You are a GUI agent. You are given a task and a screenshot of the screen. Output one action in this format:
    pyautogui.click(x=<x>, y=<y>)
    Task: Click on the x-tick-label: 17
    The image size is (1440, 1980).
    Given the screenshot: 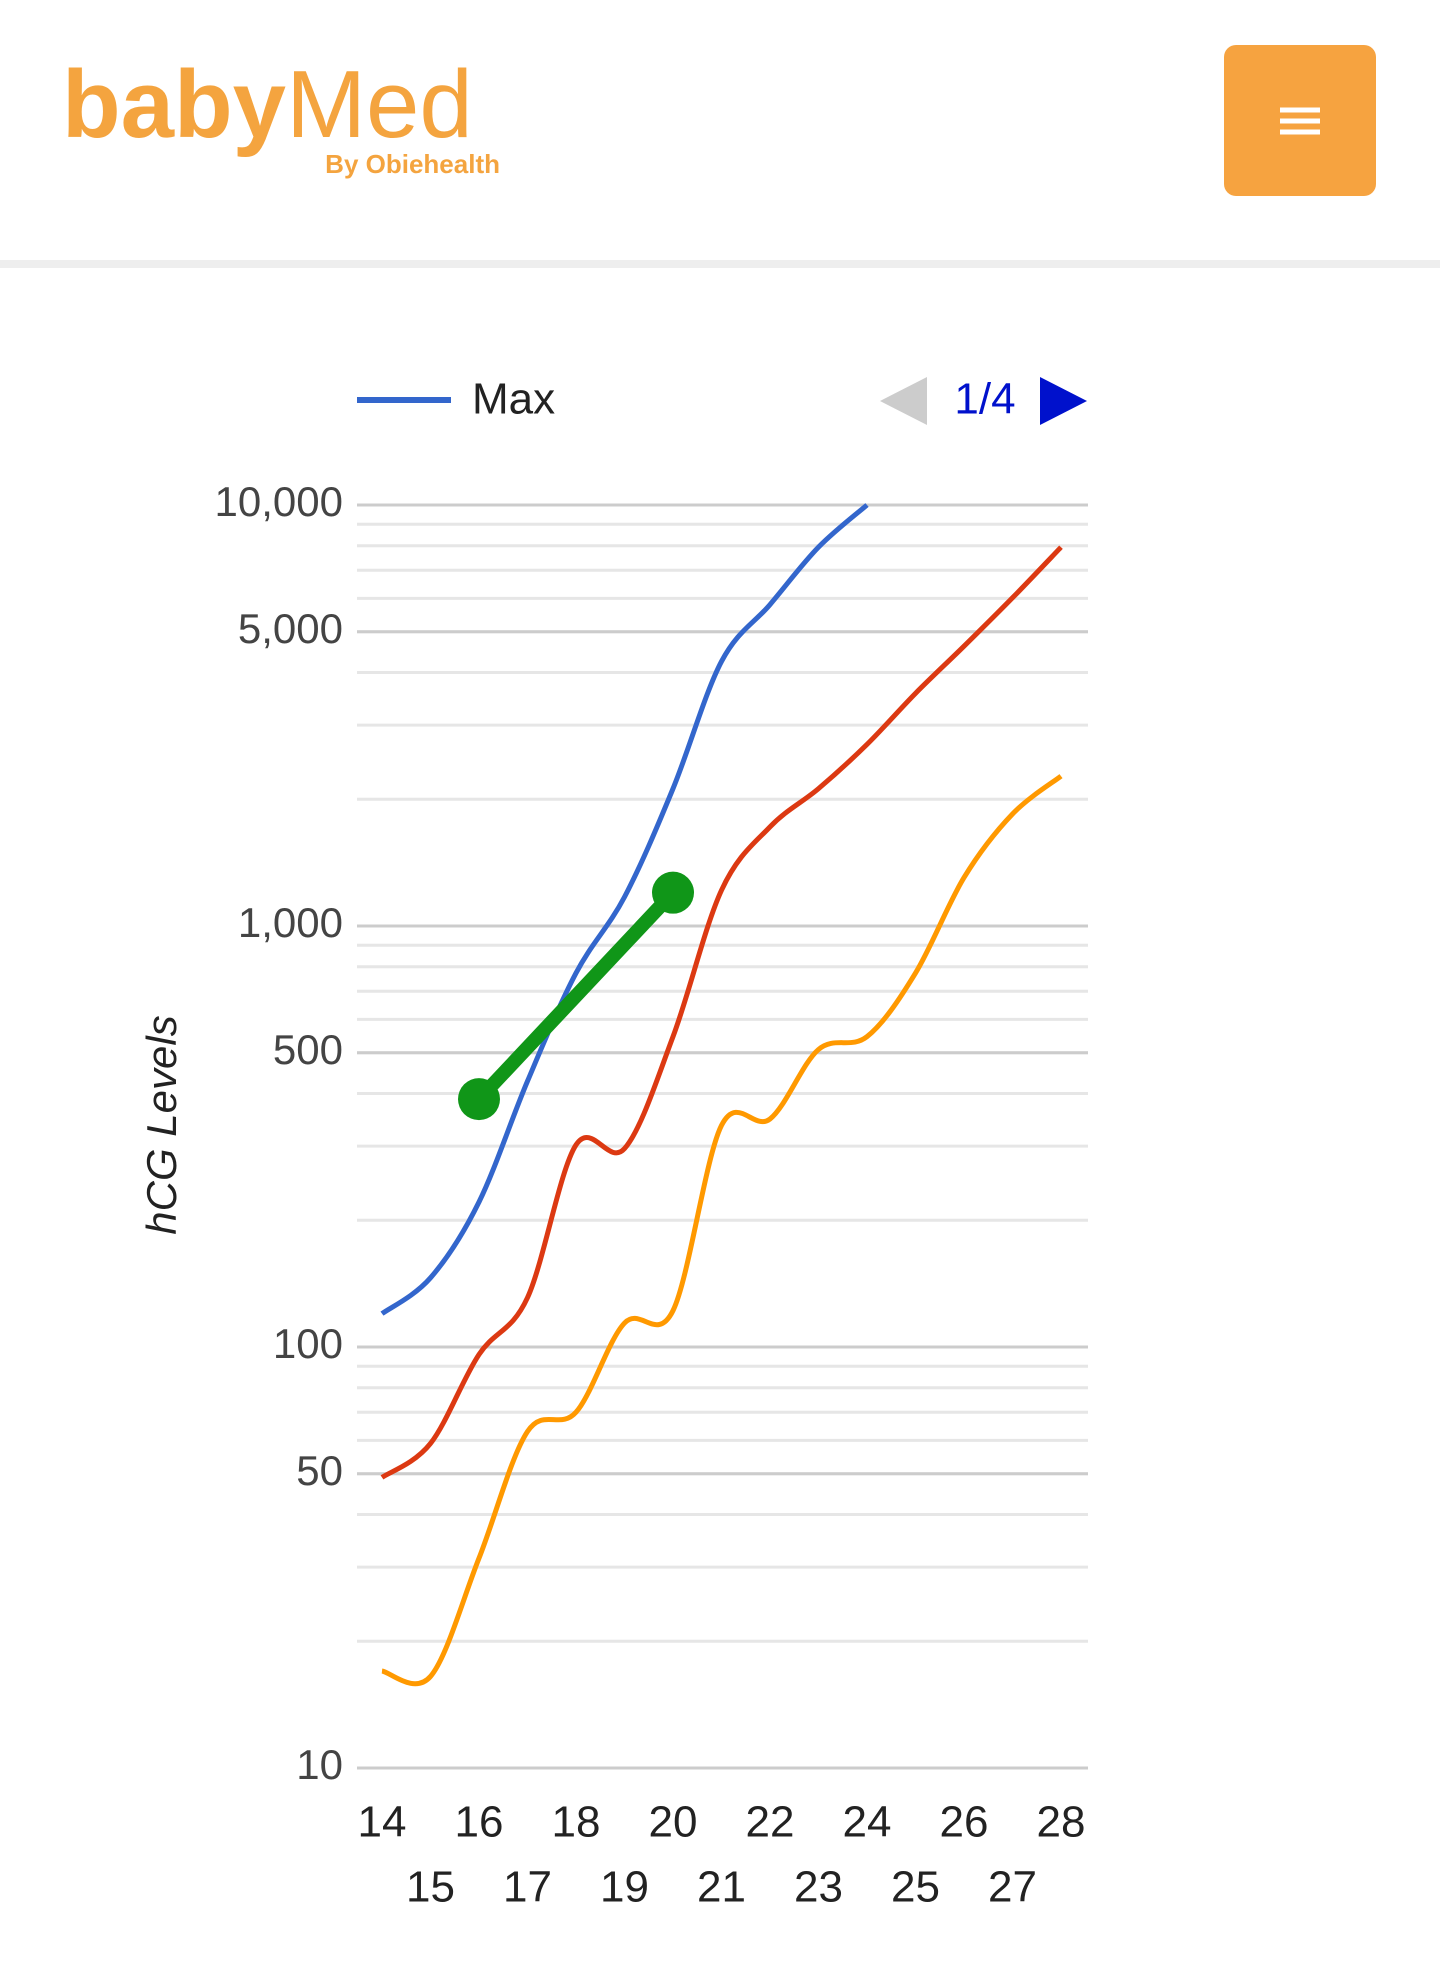 What is the action you would take?
    pyautogui.click(x=527, y=1887)
    